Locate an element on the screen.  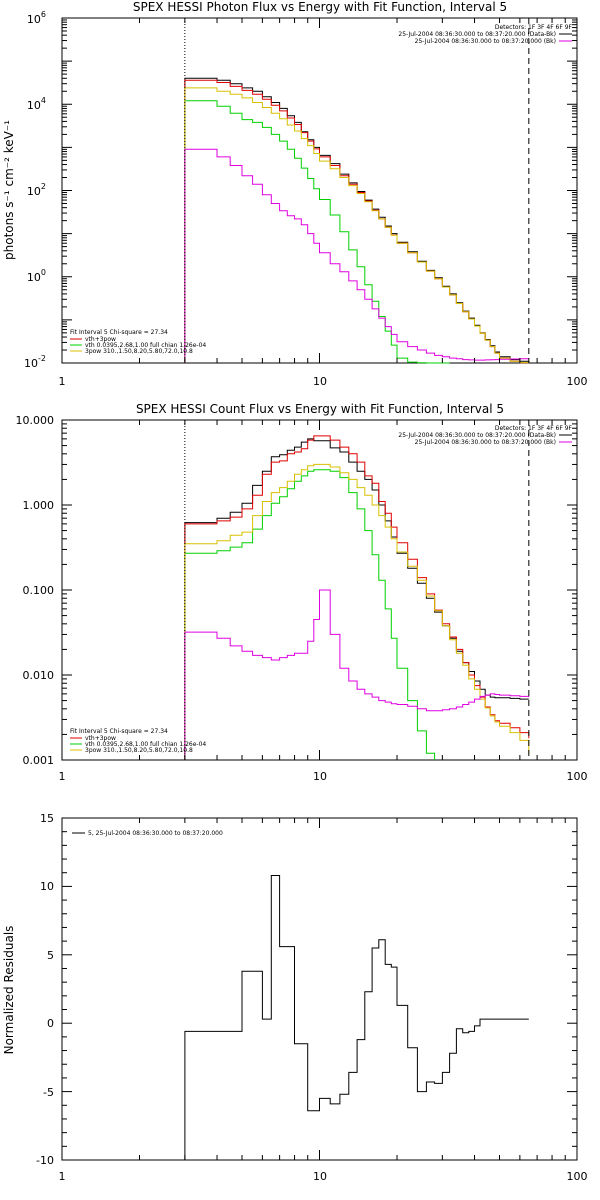
residuals-ylabel: Normalized Residuals is located at coordinates (9, 990).